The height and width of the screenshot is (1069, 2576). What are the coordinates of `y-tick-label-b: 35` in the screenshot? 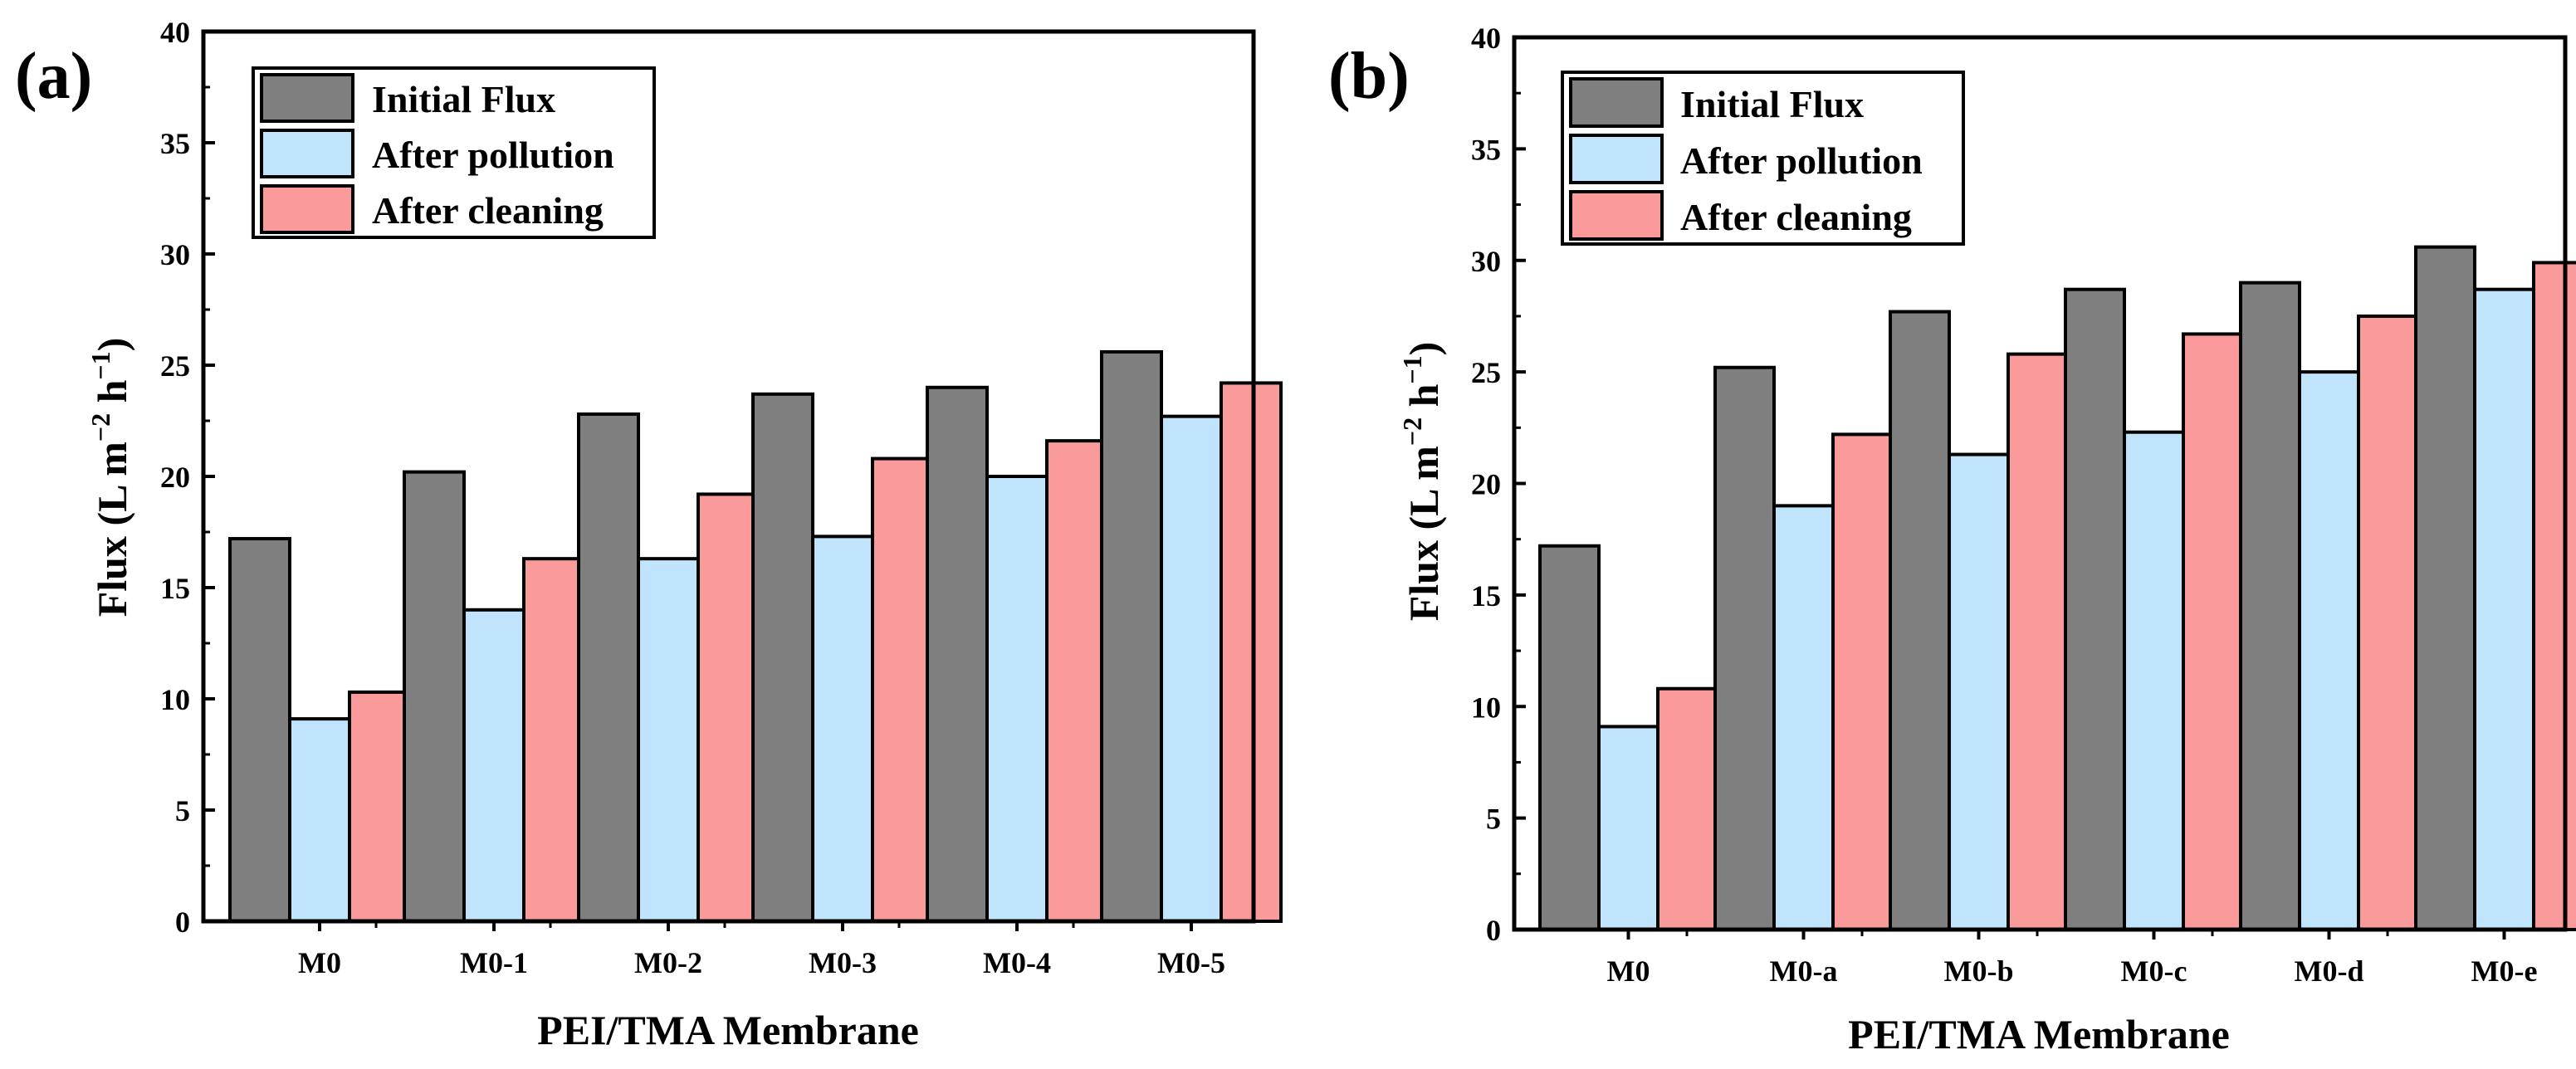 It's located at (1486, 150).